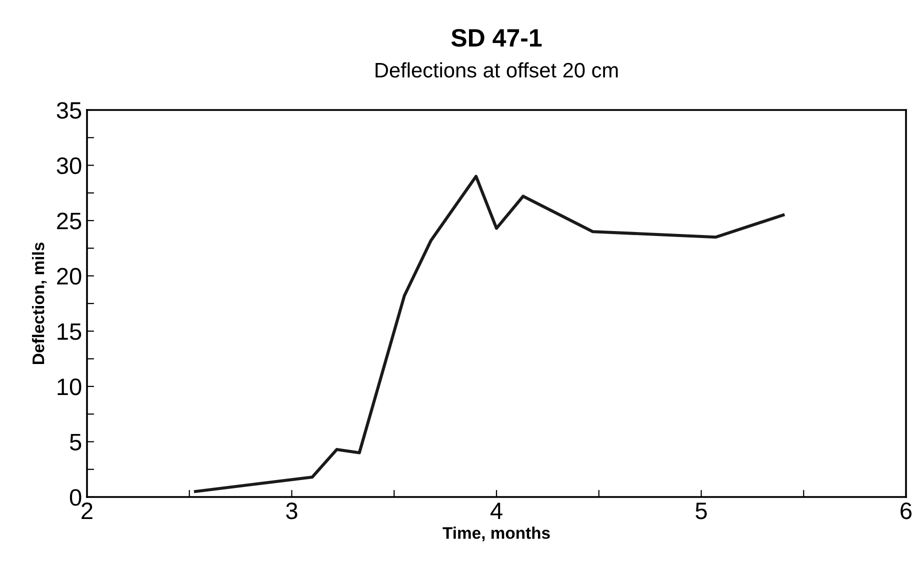  Describe the element at coordinates (70, 331) in the screenshot. I see `y-tick-label: 15` at that location.